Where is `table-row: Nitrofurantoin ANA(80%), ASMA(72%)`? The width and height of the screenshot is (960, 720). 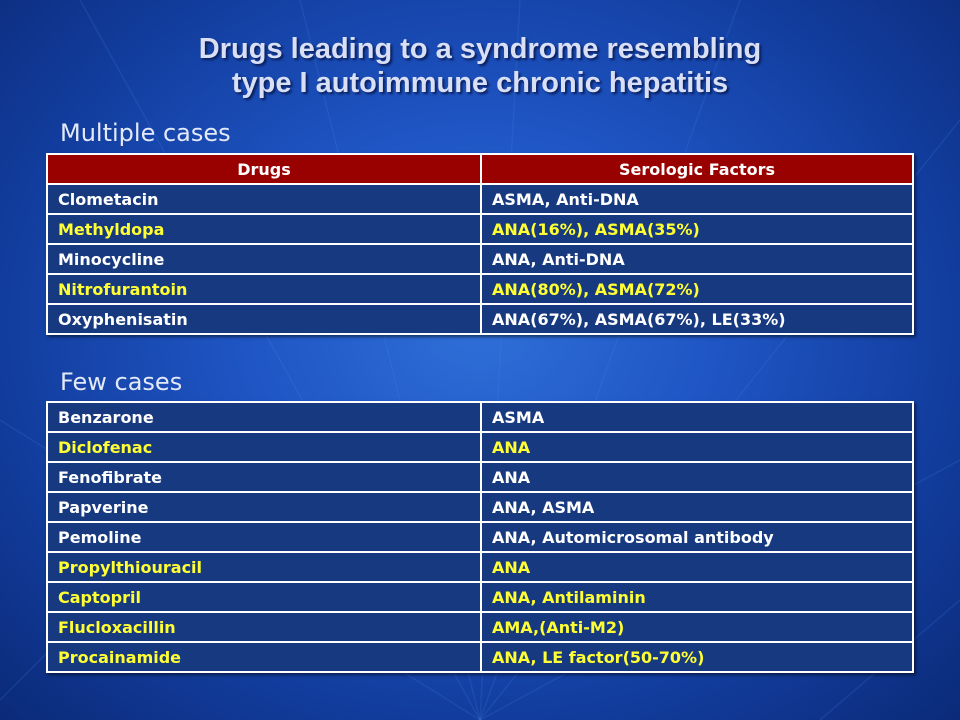
table-row: Nitrofurantoin ANA(80%), ASMA(72%) is located at coordinates (480, 289).